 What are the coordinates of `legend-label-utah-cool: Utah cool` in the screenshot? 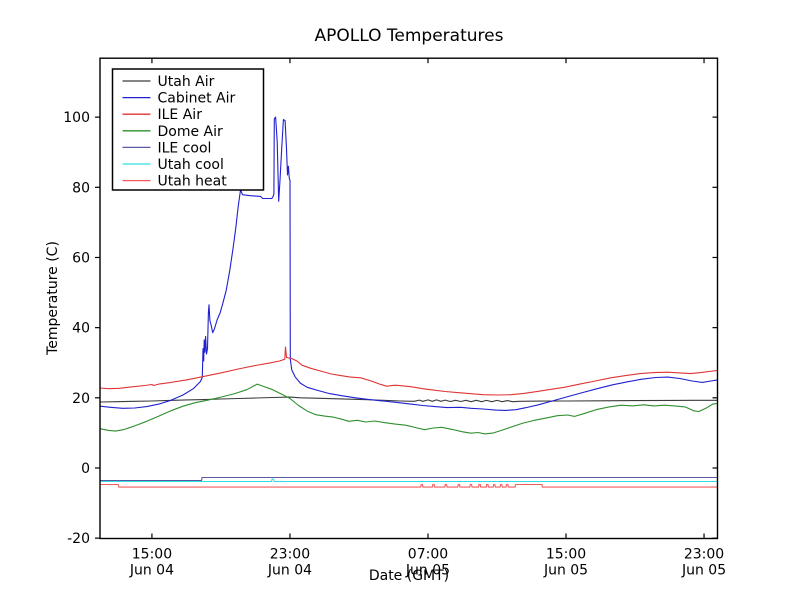 It's located at (191, 165).